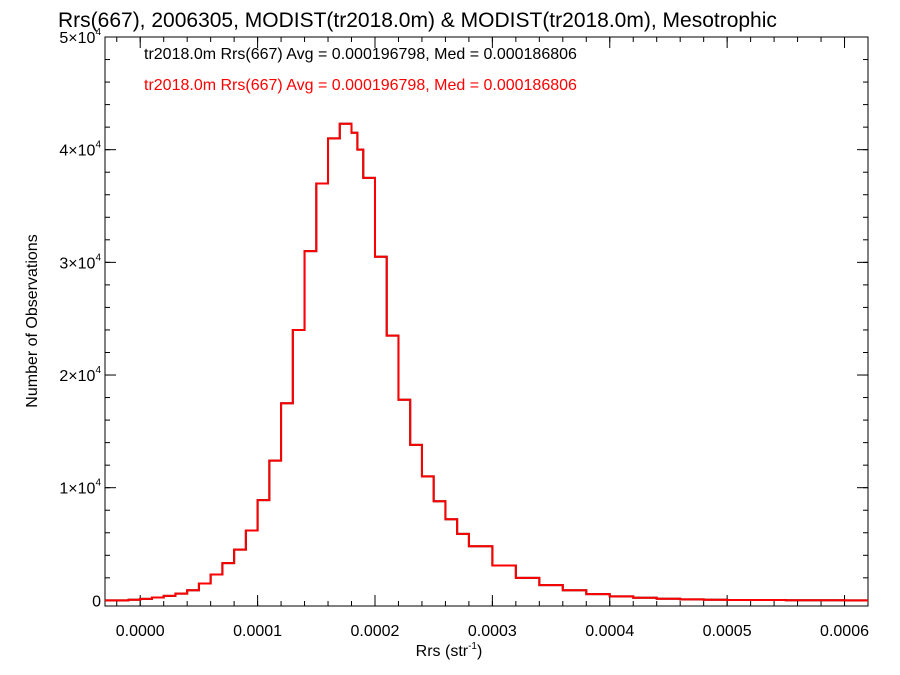  What do you see at coordinates (472, 646) in the screenshot?
I see `x-axis-label-sup: -1` at bounding box center [472, 646].